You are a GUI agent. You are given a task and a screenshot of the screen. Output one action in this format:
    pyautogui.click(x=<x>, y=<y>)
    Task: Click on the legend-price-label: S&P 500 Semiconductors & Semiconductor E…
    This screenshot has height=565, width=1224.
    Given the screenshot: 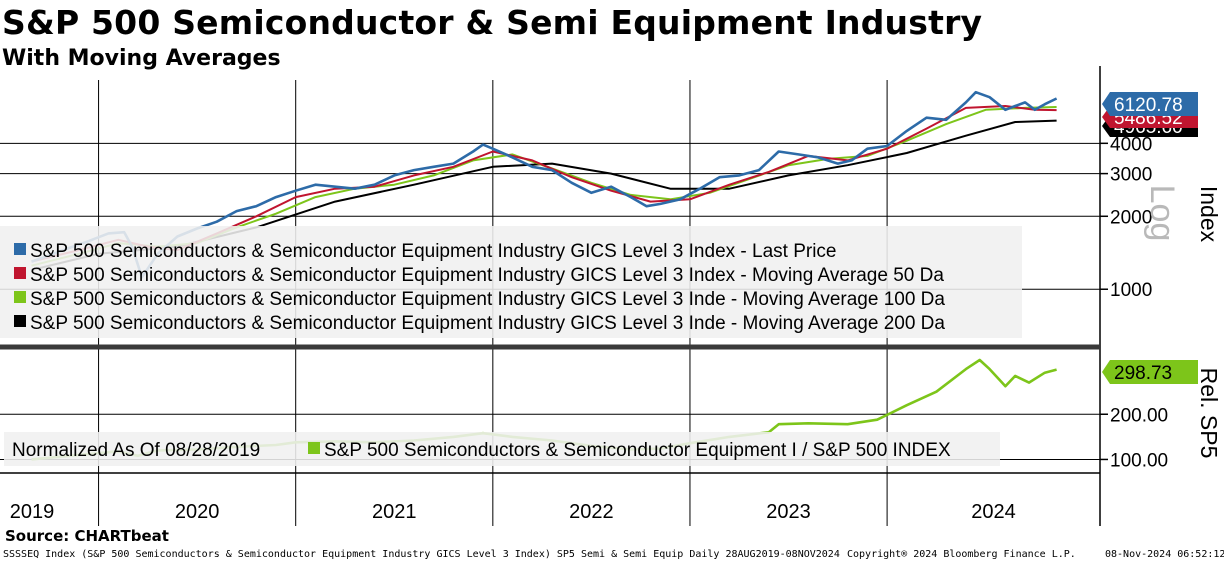 What is the action you would take?
    pyautogui.click(x=433, y=251)
    